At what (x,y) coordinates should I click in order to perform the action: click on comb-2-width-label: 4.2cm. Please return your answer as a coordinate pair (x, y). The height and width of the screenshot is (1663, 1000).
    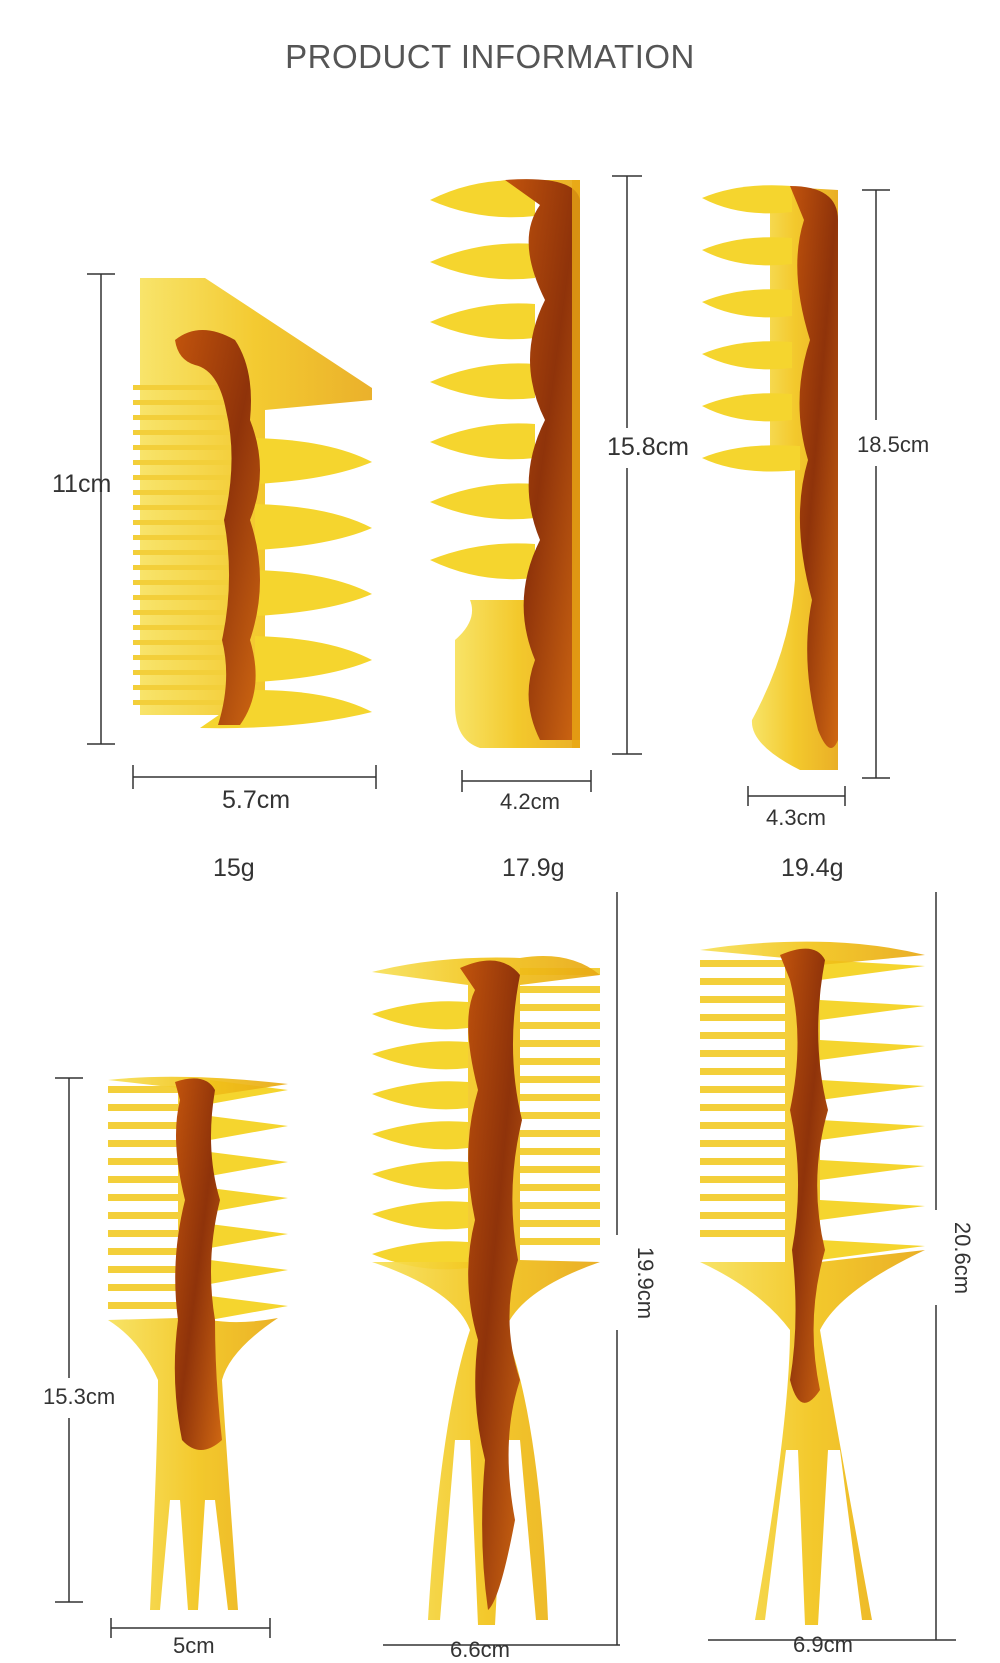
    Looking at the image, I should click on (530, 801).